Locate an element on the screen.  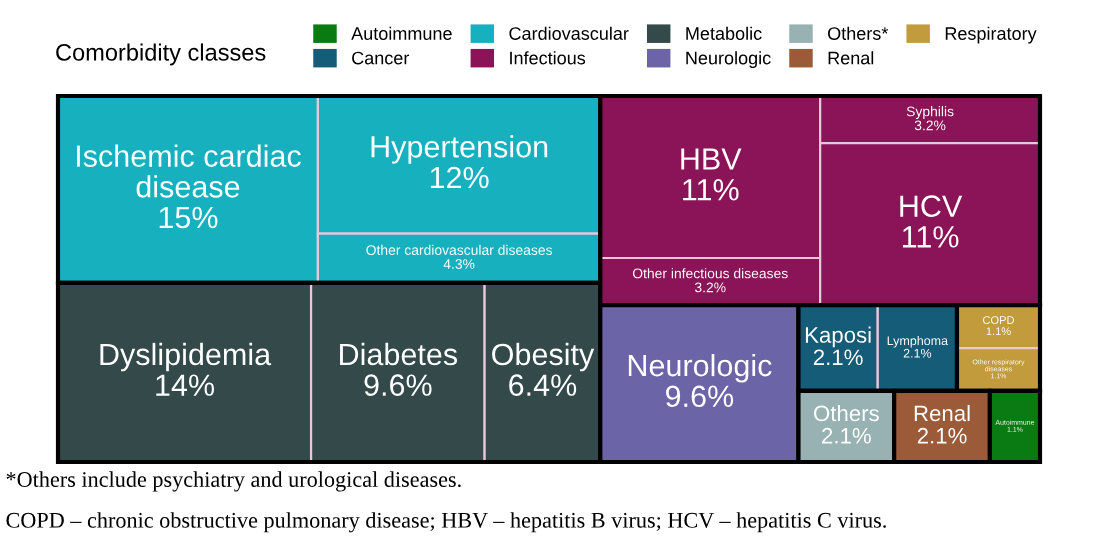
legend-label: Metabolic is located at coordinates (724, 33).